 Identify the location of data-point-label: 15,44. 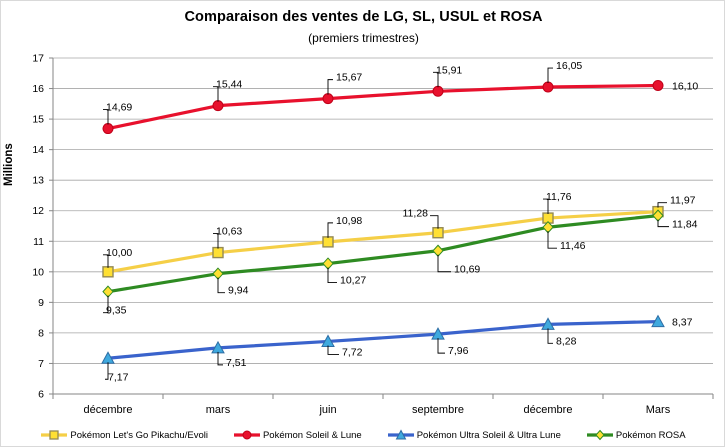
(229, 85).